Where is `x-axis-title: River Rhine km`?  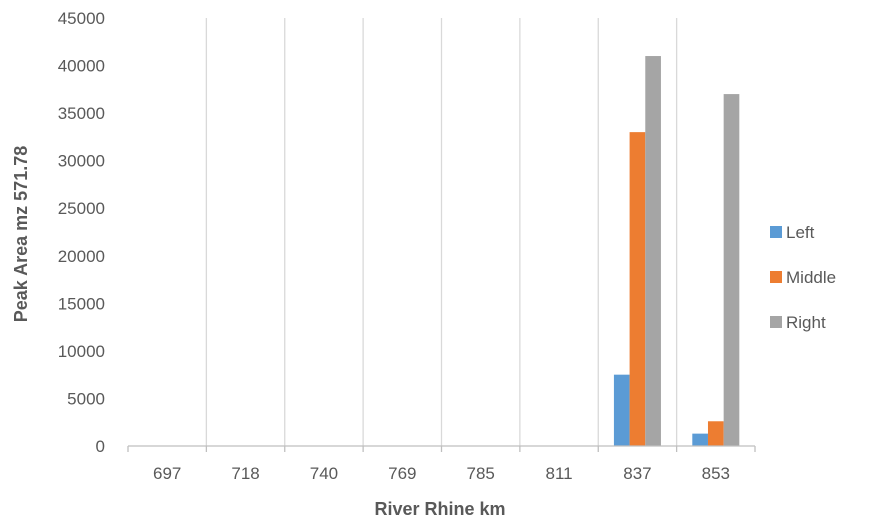
x-axis-title: River Rhine km is located at coordinates (439, 509).